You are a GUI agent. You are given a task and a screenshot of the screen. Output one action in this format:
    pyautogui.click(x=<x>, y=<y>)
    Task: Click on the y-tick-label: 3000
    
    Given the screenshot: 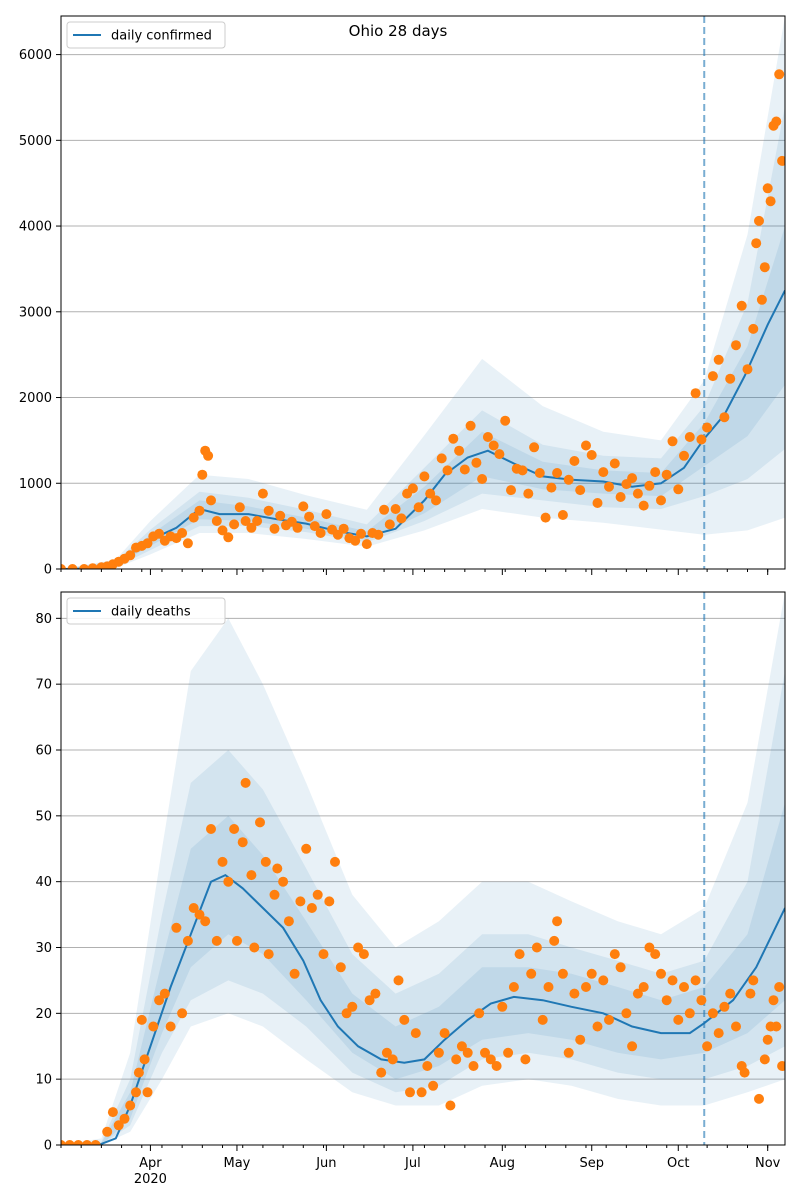 What is the action you would take?
    pyautogui.click(x=35, y=312)
    